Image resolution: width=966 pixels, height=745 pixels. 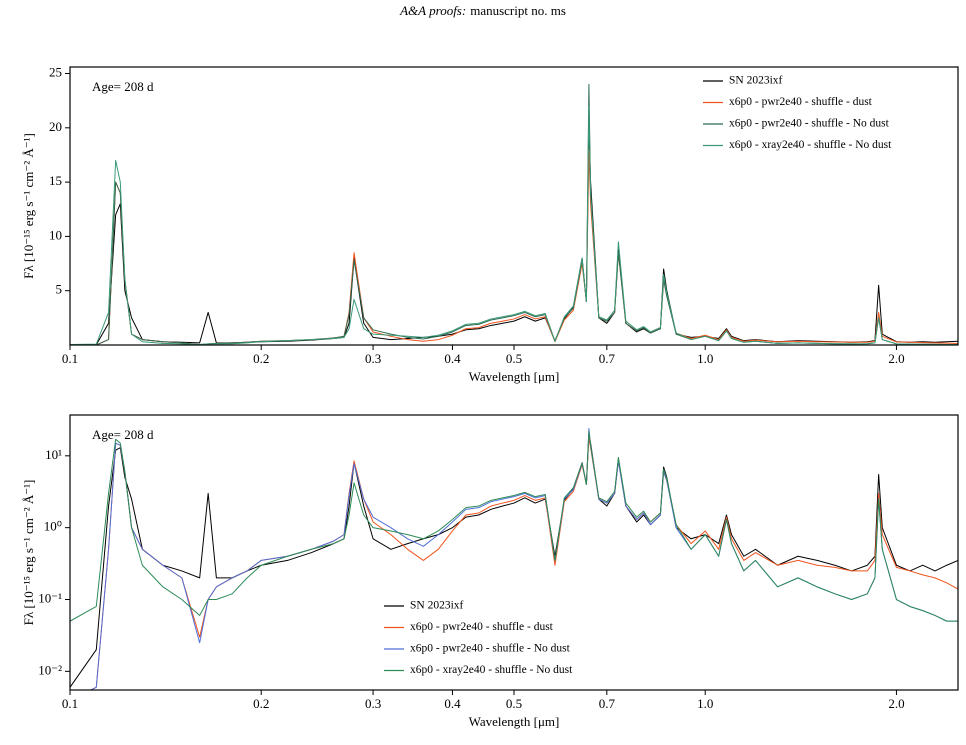 I want to click on y-tick-label: 25, so click(x=55, y=72).